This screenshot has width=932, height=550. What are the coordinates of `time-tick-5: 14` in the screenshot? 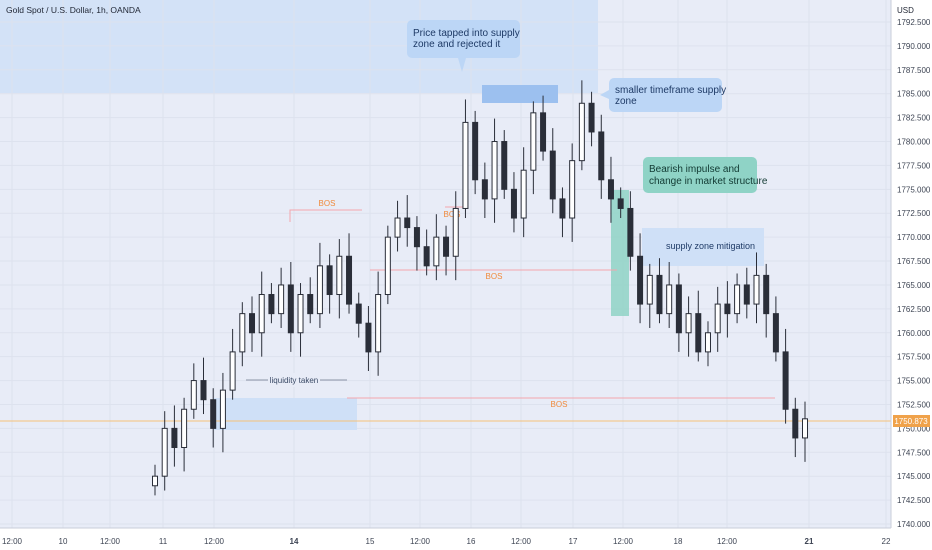 It's located at (294, 541).